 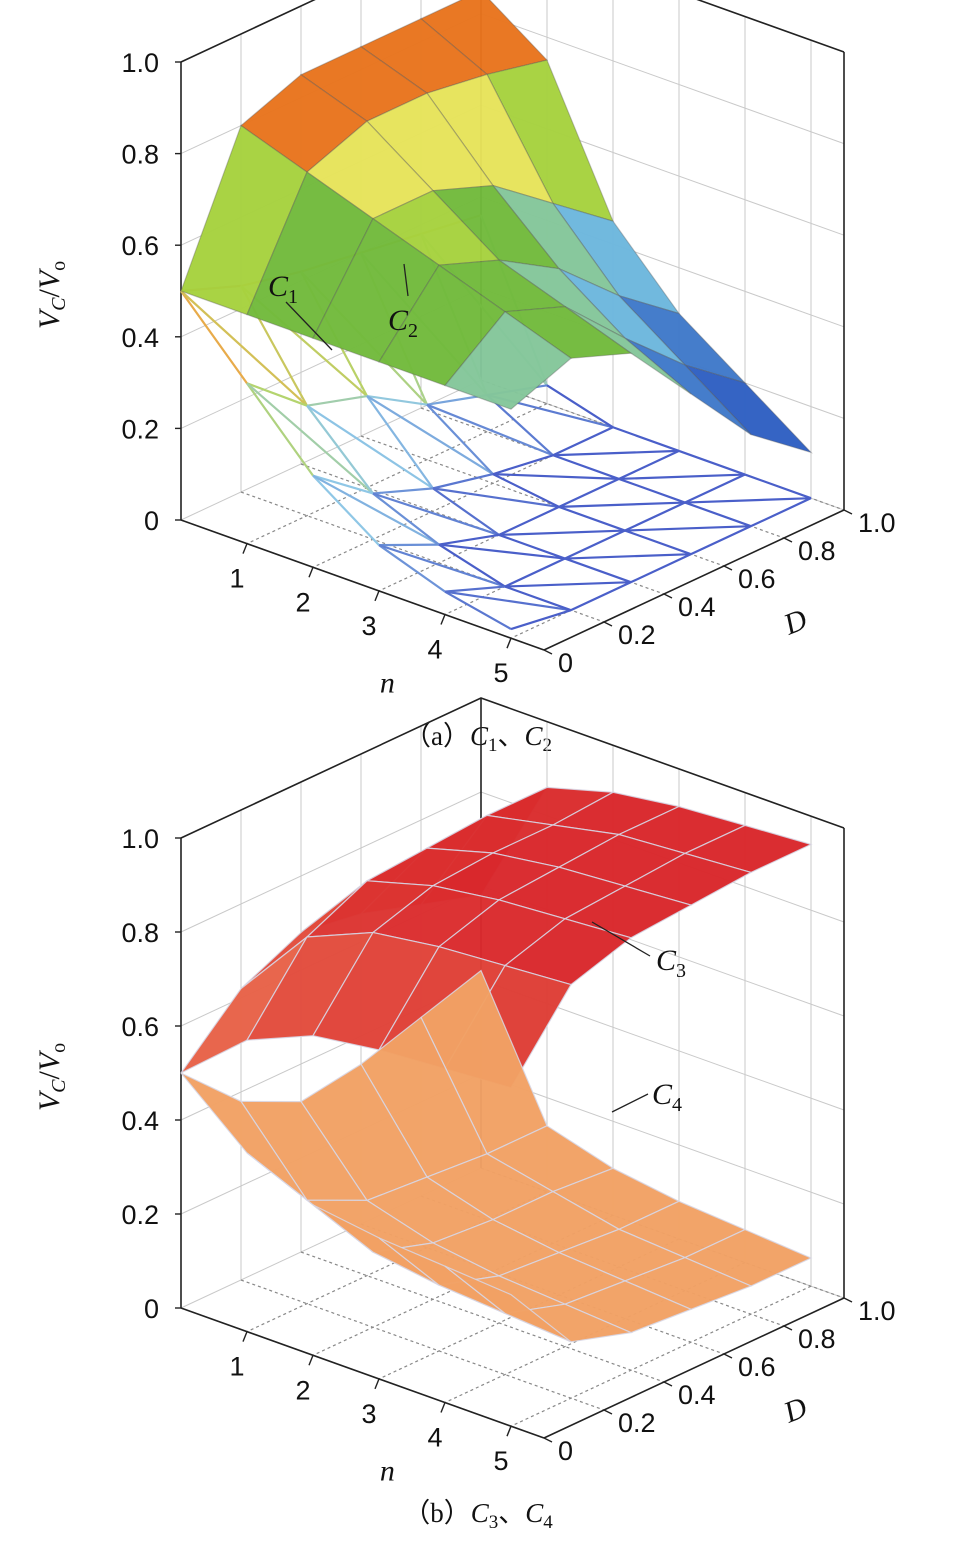 I want to click on text-part: D, so click(x=795, y=1410).